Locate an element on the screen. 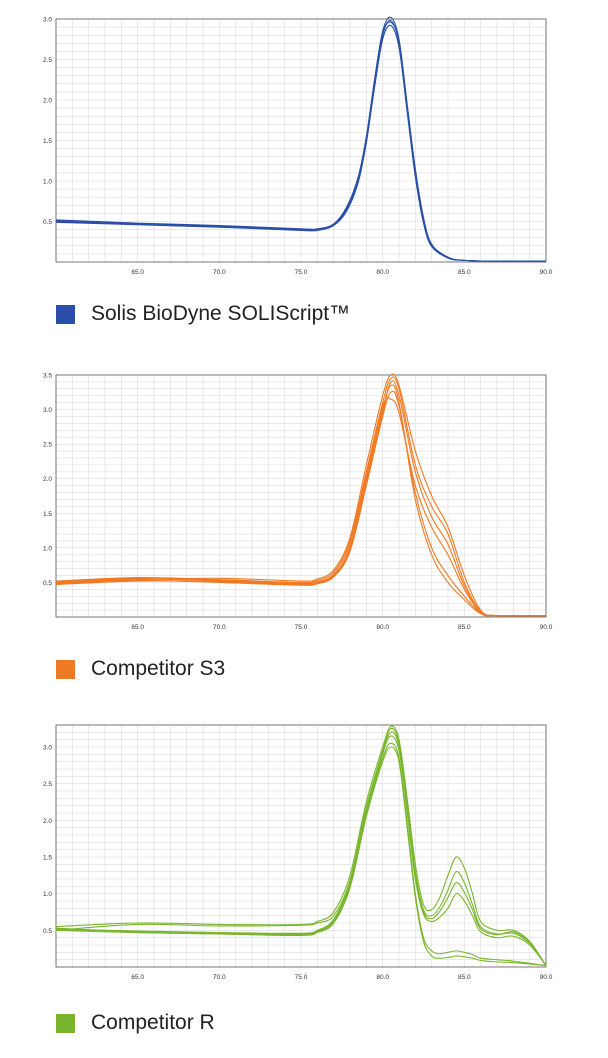 This screenshot has width=608, height=1058. legend-label-competitor-s3: Competitor S3 is located at coordinates (158, 668).